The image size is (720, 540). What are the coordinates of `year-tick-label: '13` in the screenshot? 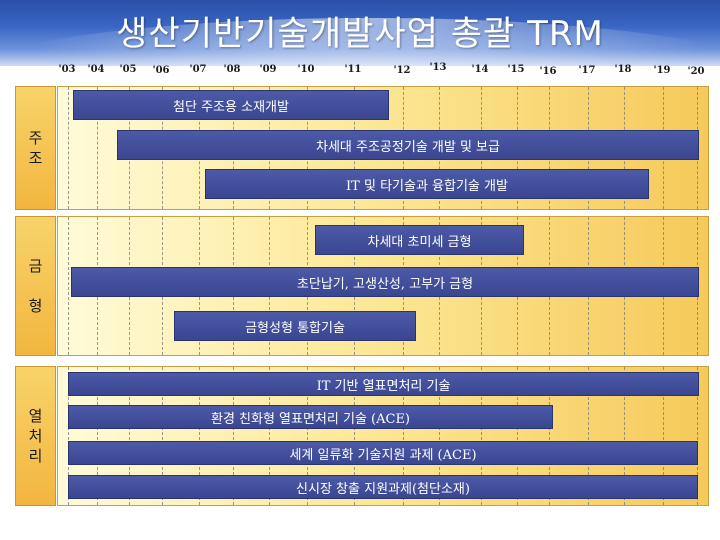 It's located at (438, 67).